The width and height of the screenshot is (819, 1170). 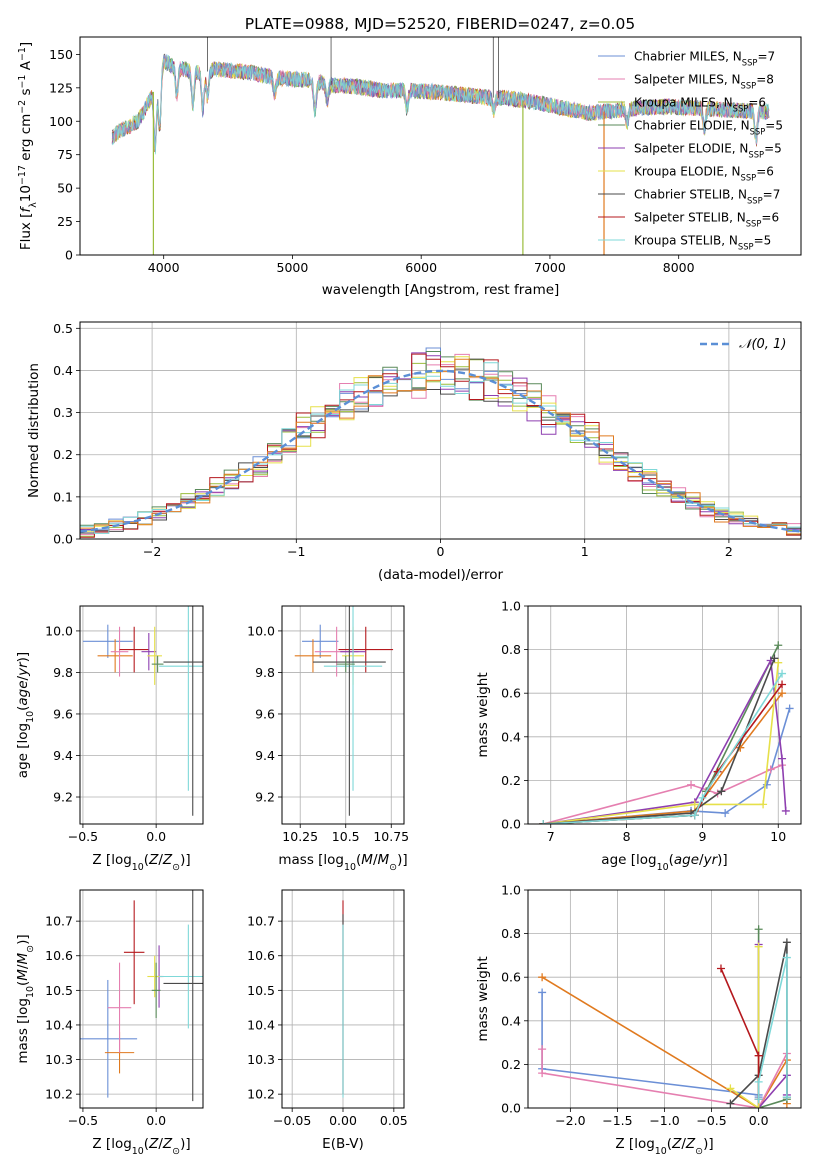 What do you see at coordinates (261, 955) in the screenshot?
I see `y-tick-label: 10.6` at bounding box center [261, 955].